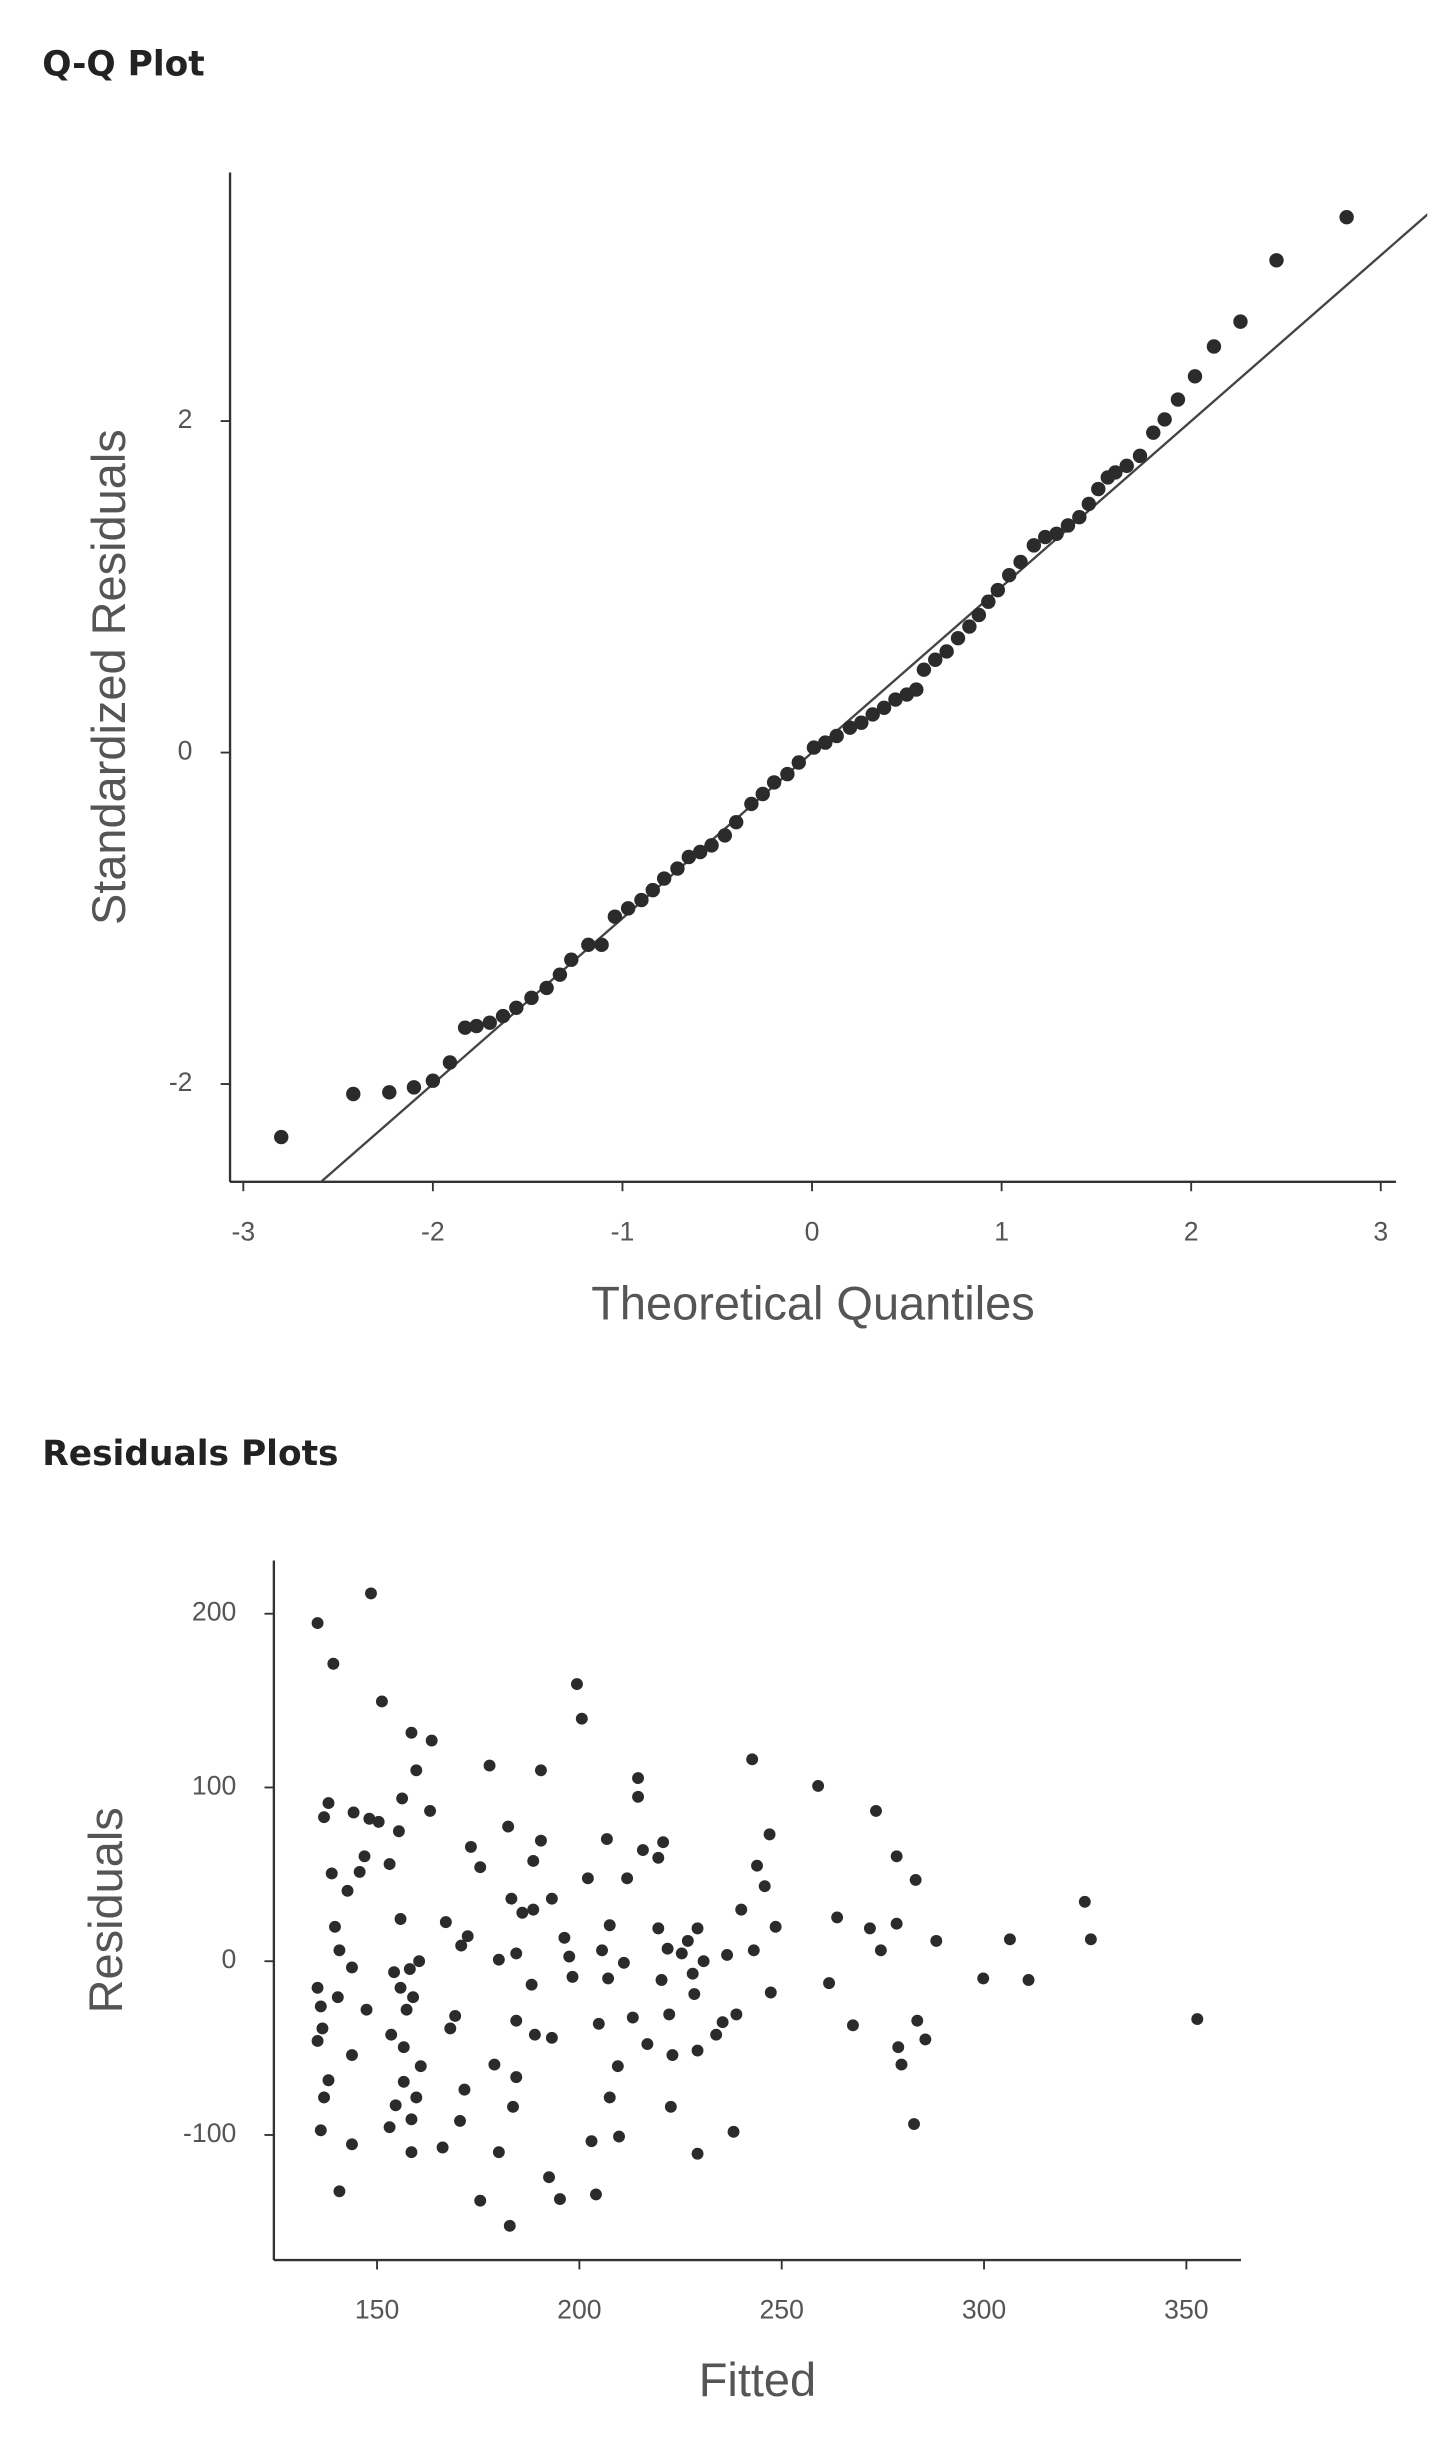 The image size is (1446, 2456). I want to click on y-tick-label: 200, so click(214, 1612).